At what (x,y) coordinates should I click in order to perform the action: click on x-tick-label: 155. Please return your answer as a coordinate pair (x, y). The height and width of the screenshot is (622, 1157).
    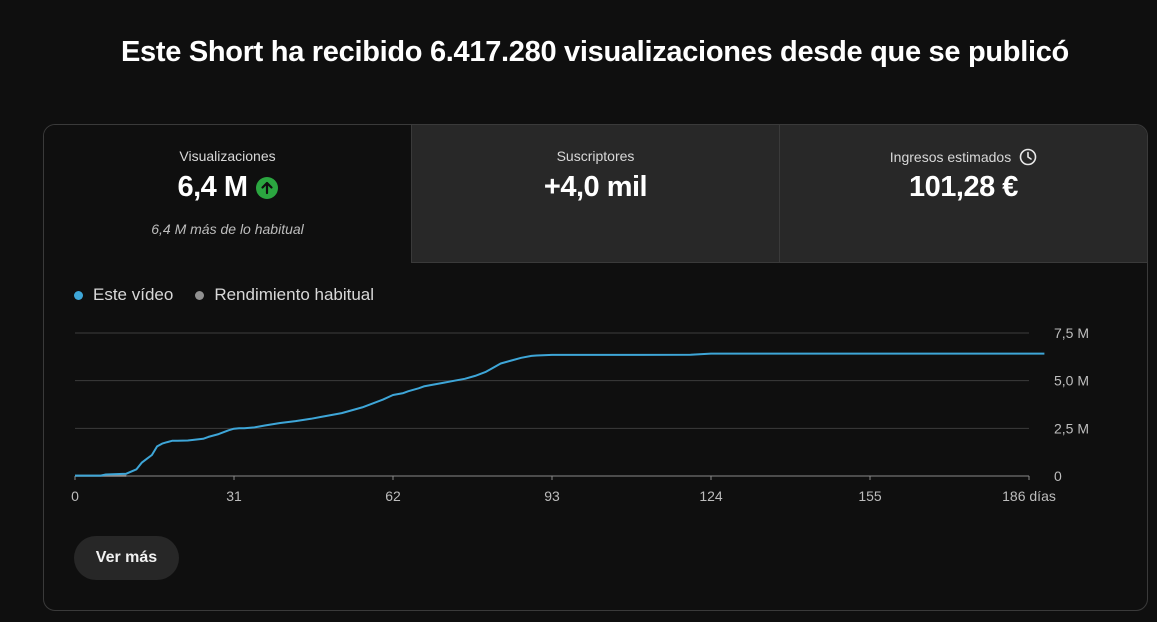
    Looking at the image, I should click on (870, 496).